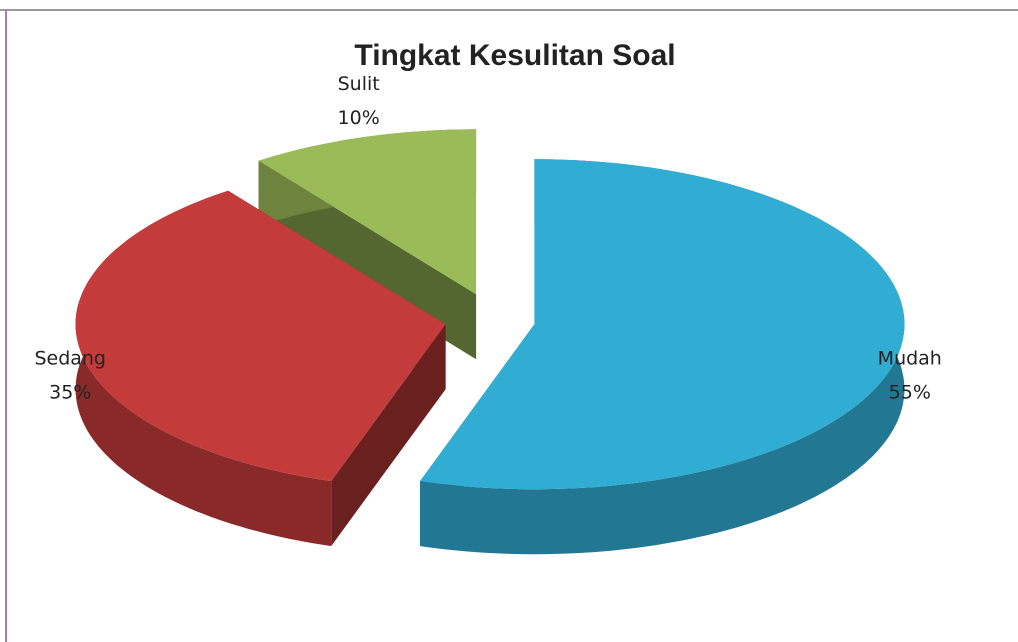  What do you see at coordinates (359, 118) in the screenshot?
I see `data-label-value: 10%` at bounding box center [359, 118].